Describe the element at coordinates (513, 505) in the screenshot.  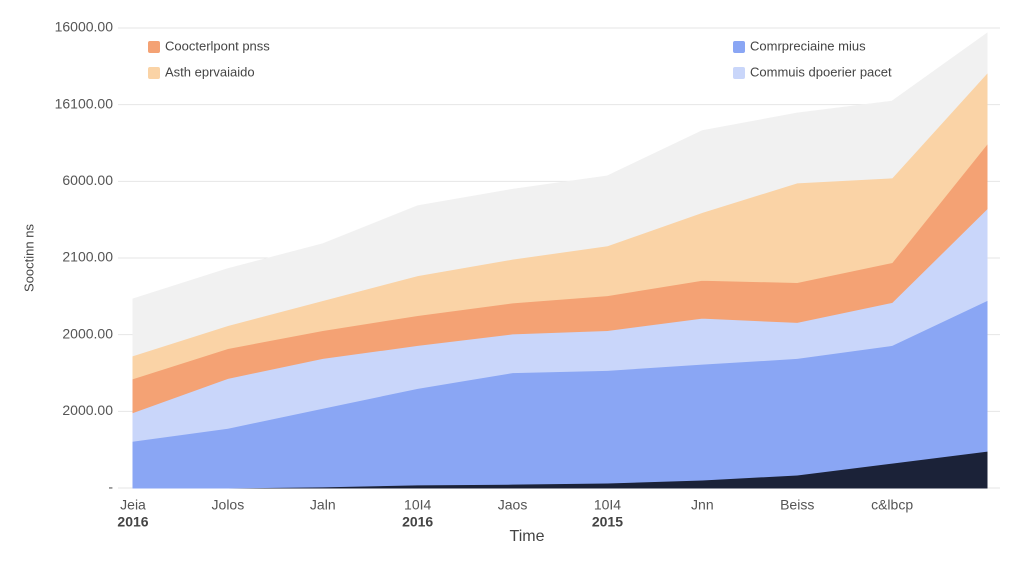
I see `x-tick-label: Jaos` at that location.